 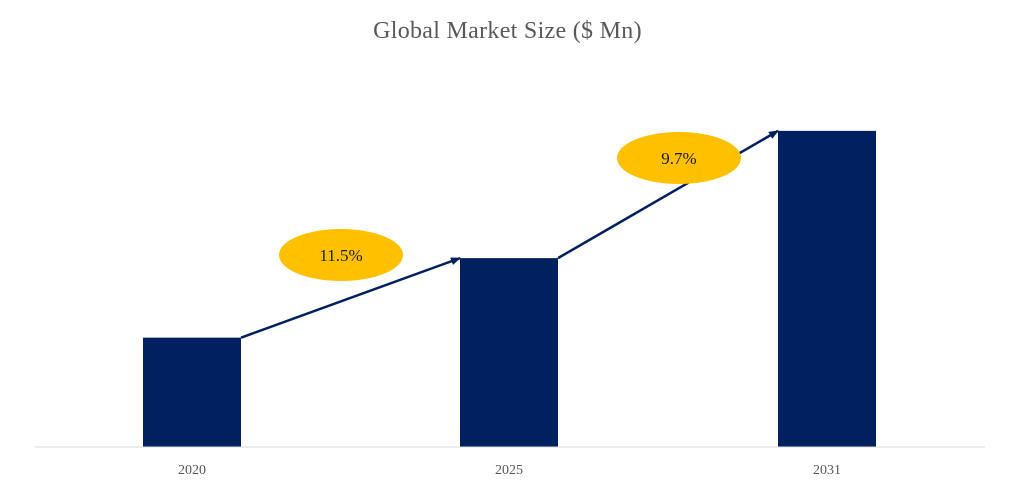 What do you see at coordinates (507, 31) in the screenshot?
I see `chart-title: Global Market Size ($ Mn)` at bounding box center [507, 31].